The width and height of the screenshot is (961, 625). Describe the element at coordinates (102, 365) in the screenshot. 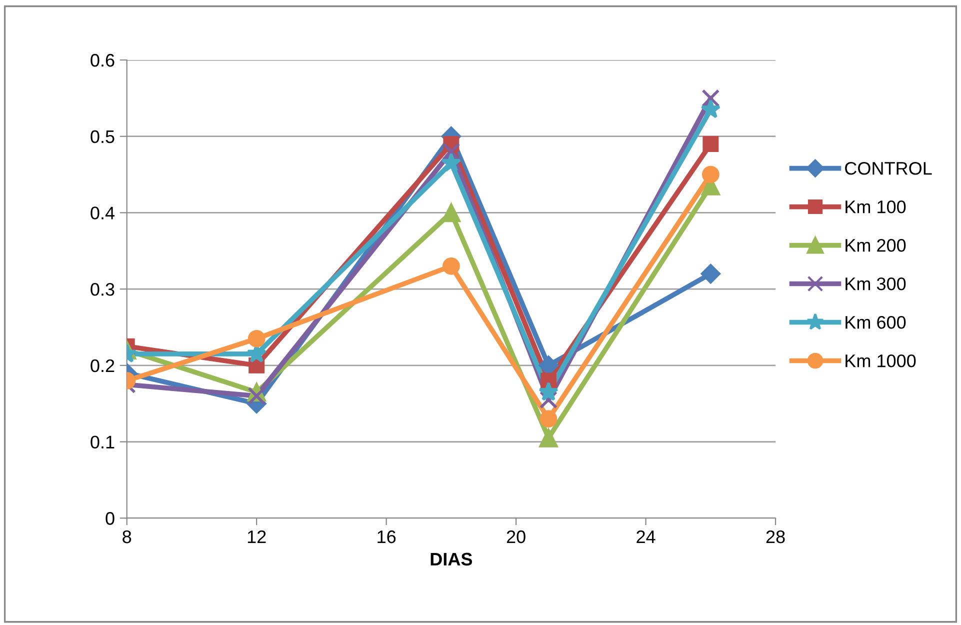

I see `y-tick-label: 0.2` at that location.